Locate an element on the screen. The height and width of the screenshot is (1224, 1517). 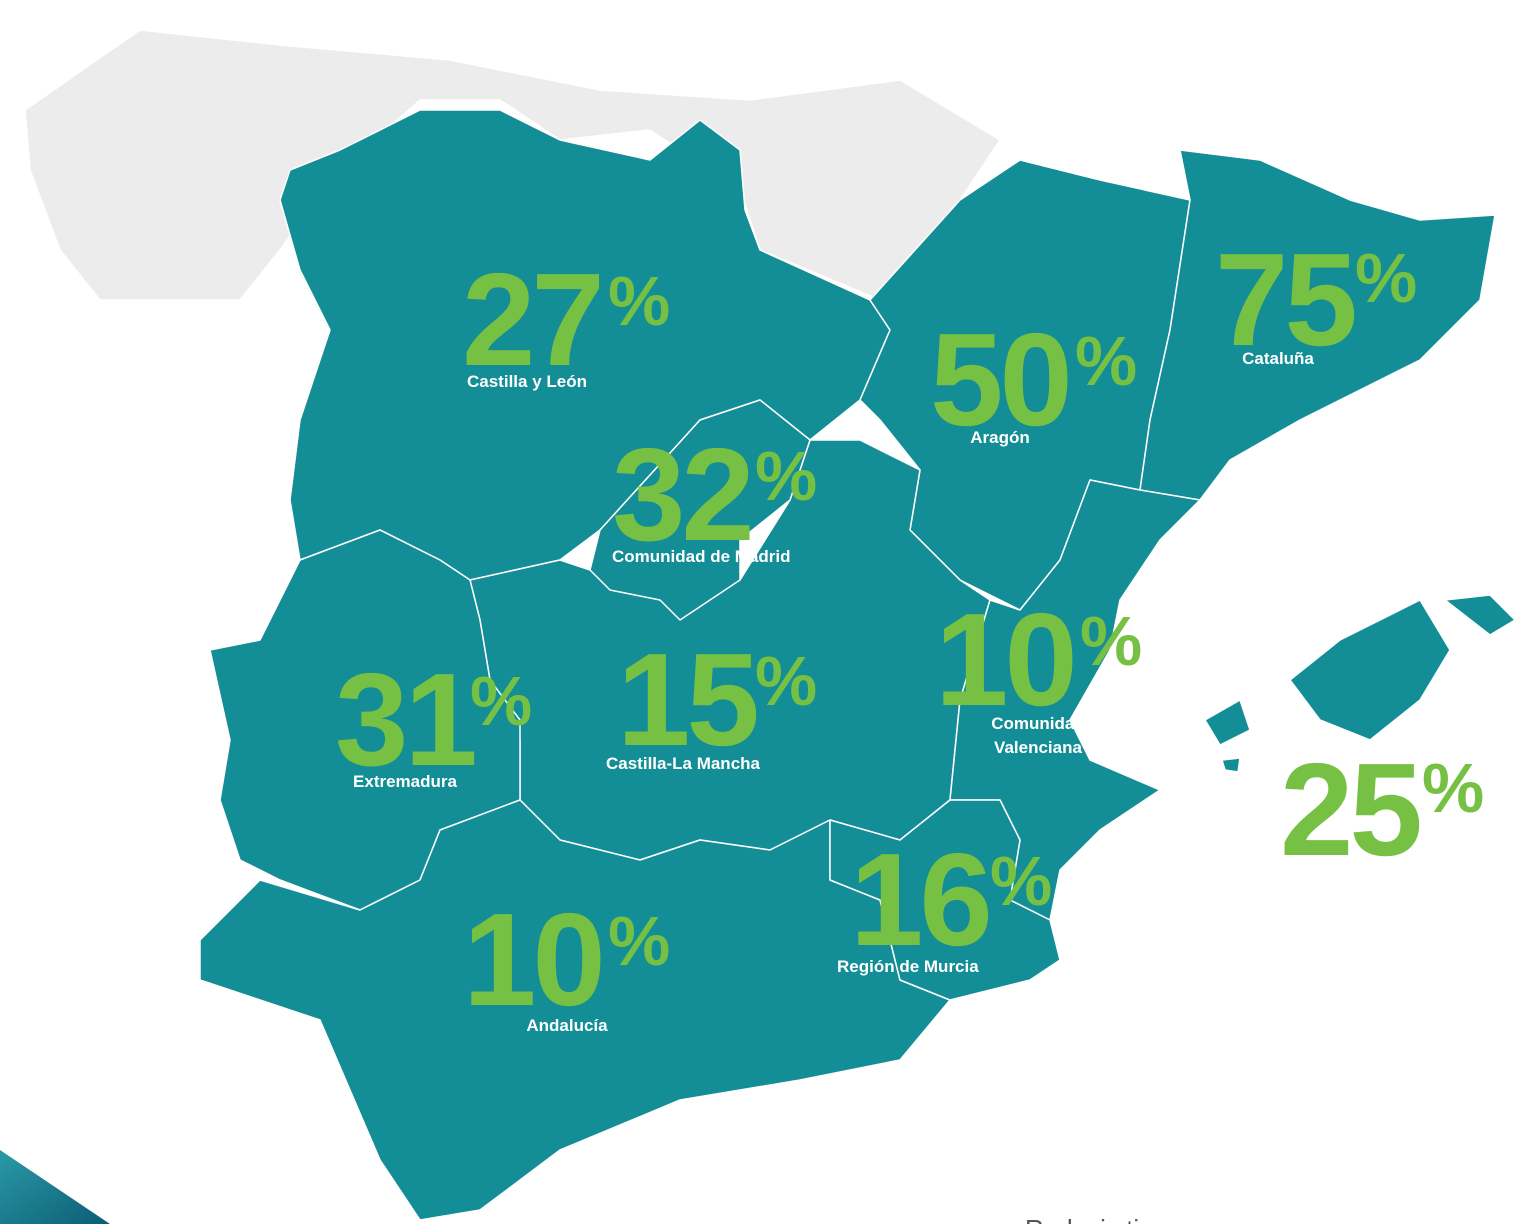
region-label: Islas Baleares is located at coordinates (1349, 871).